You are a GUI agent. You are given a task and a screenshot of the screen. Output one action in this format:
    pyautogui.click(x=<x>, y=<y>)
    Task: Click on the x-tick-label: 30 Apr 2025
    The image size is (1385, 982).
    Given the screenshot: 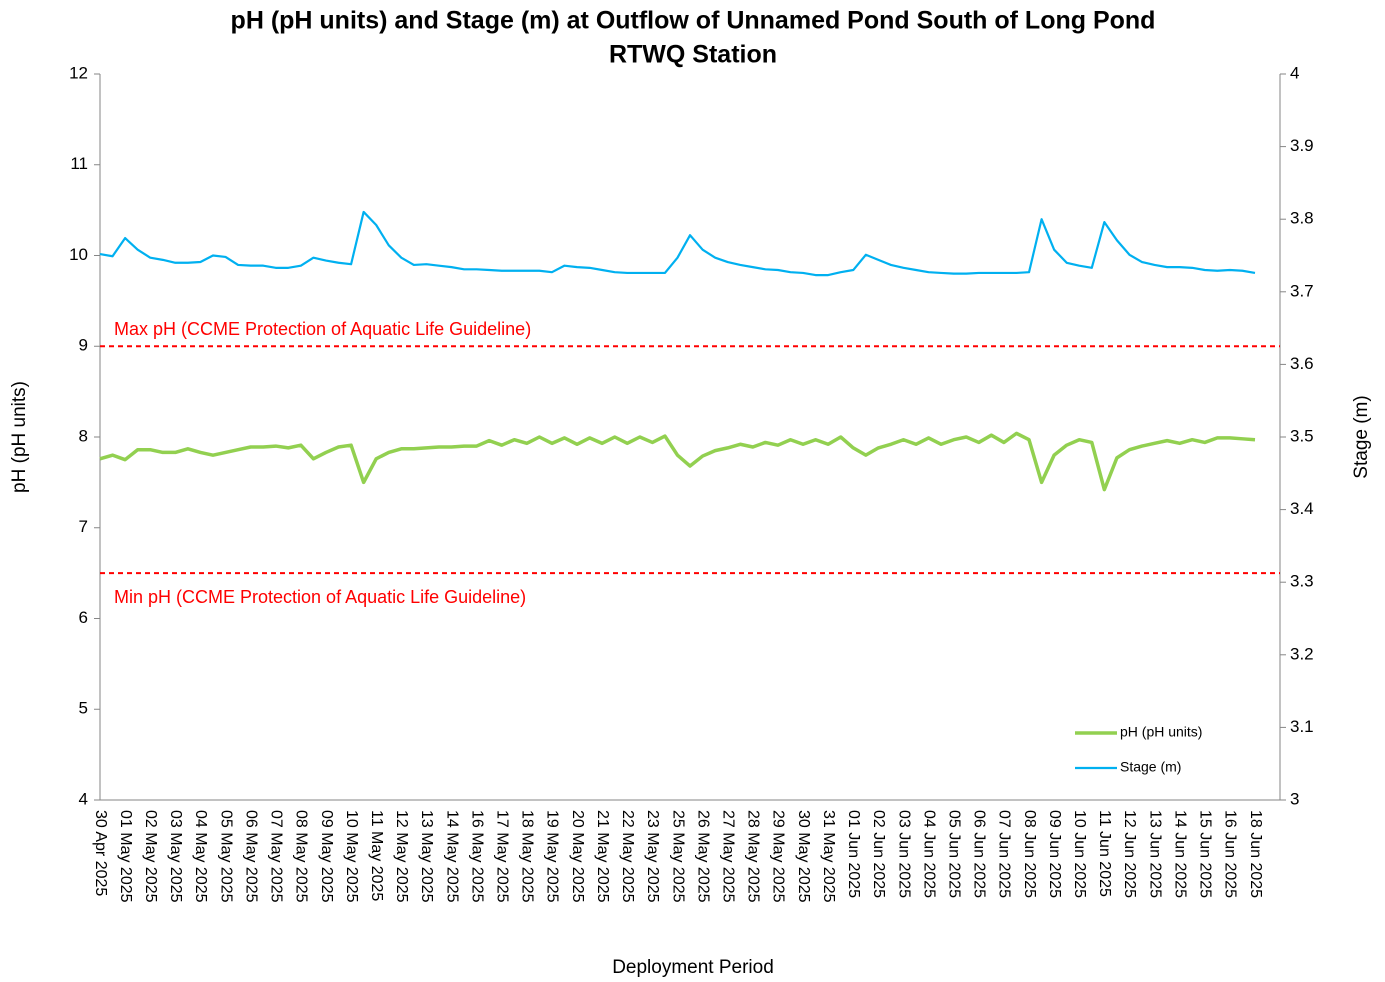 What is the action you would take?
    pyautogui.click(x=100, y=853)
    